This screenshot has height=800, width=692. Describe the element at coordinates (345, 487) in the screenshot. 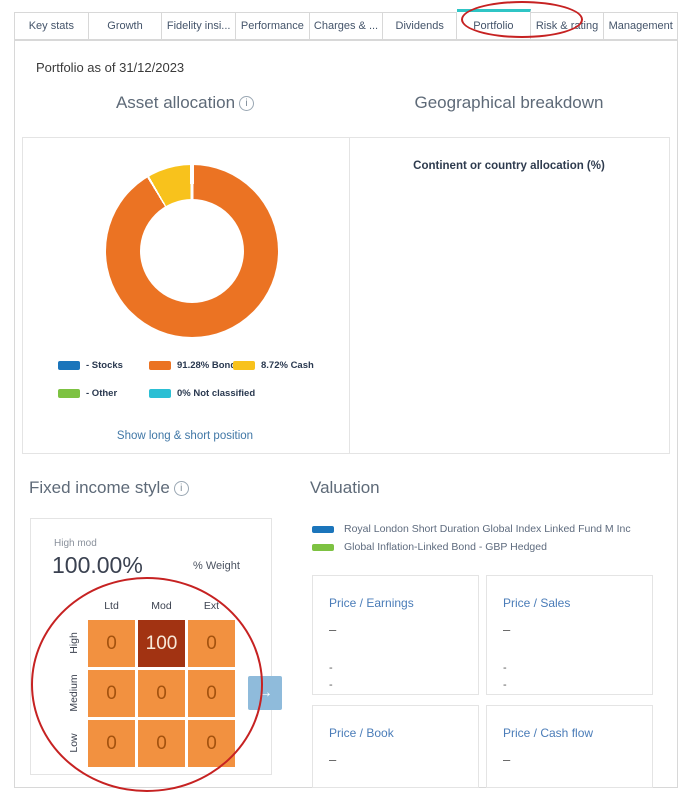

I see `valuation-title: Valuation` at that location.